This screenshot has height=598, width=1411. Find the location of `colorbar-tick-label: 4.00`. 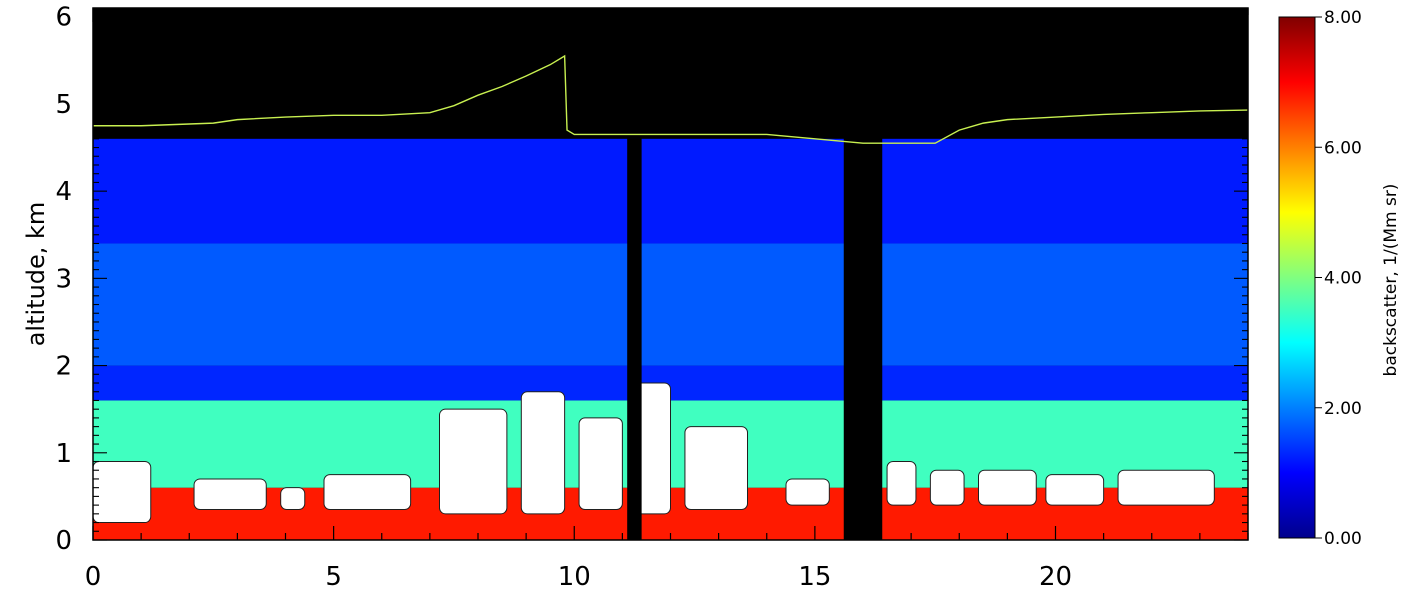

colorbar-tick-label: 4.00 is located at coordinates (1343, 279).